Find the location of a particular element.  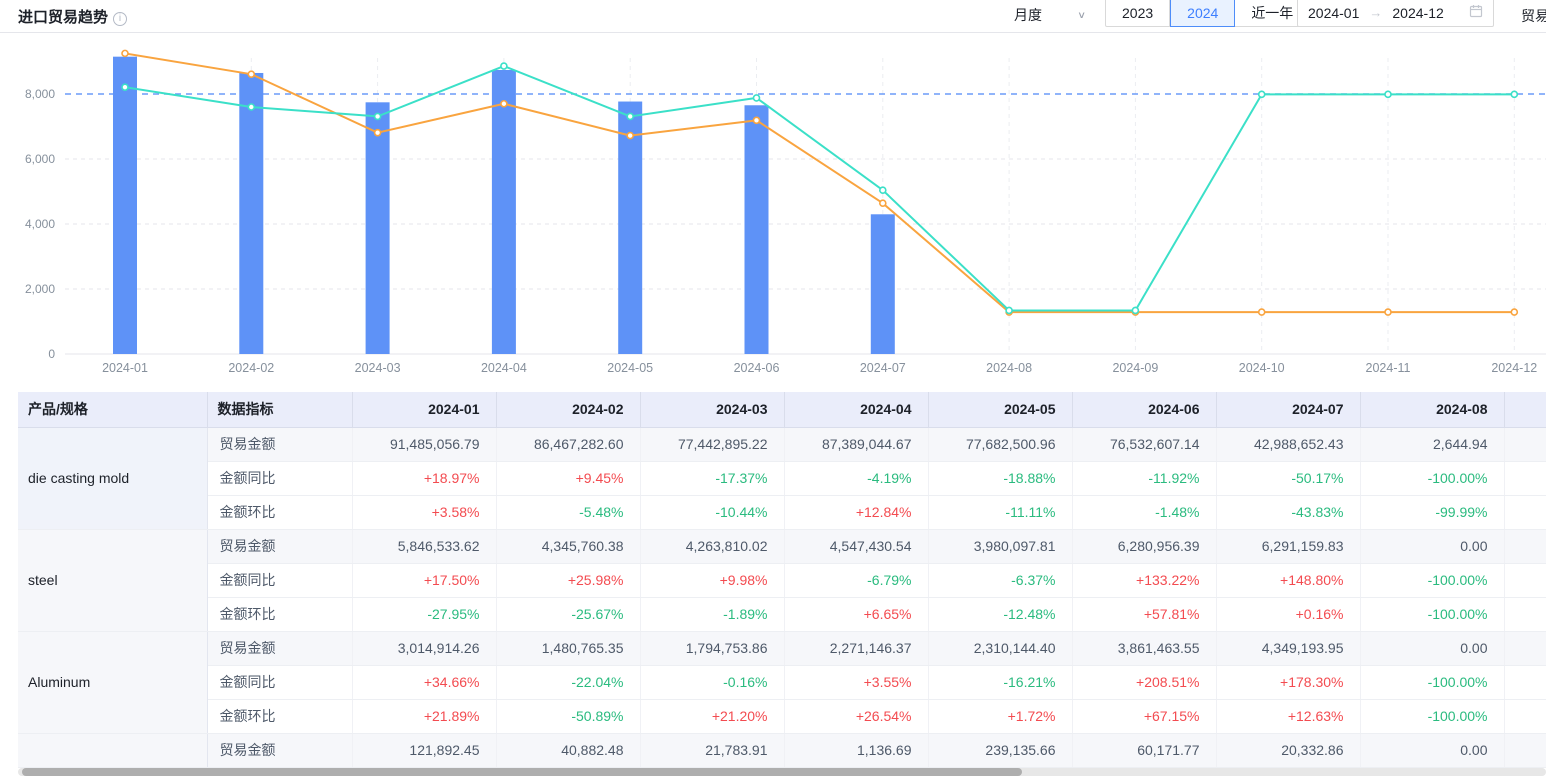

value-cell: +12.84% is located at coordinates (856, 512).